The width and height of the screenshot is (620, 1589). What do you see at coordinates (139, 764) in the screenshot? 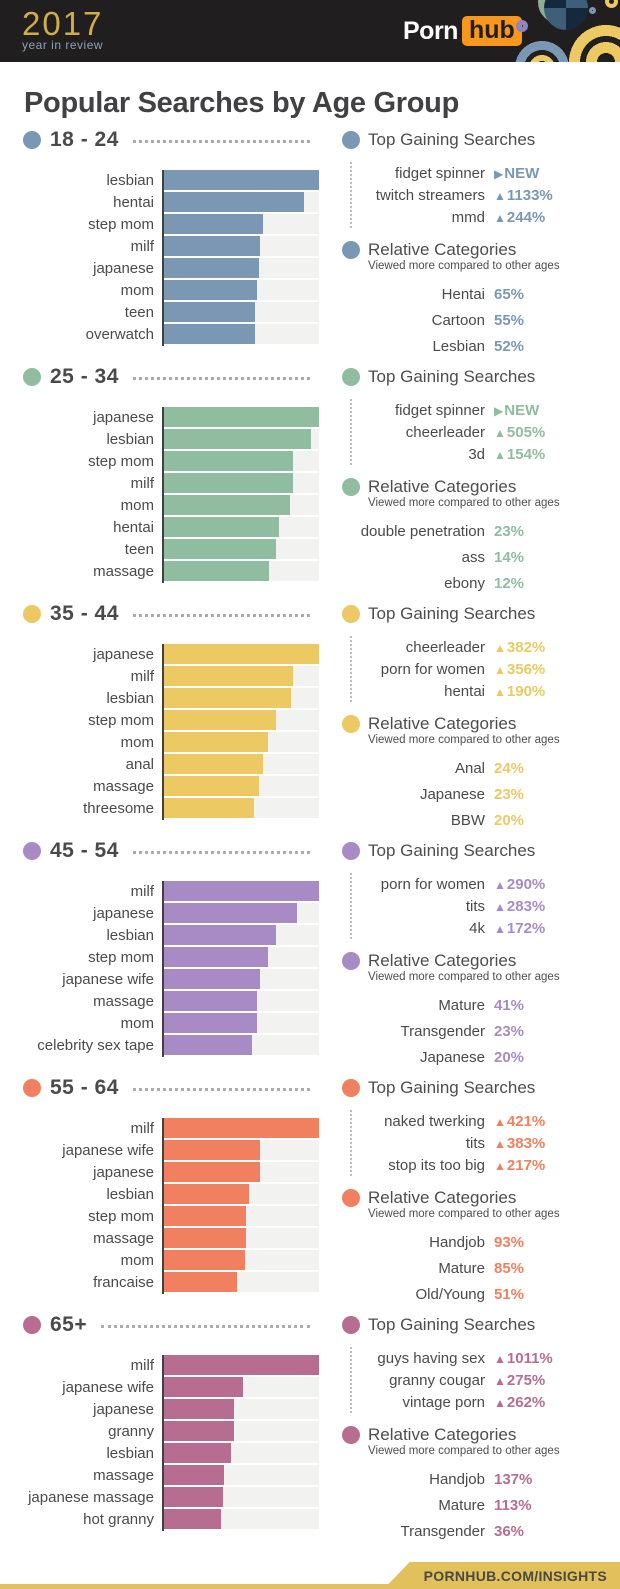
I see `bar-label: anal` at bounding box center [139, 764].